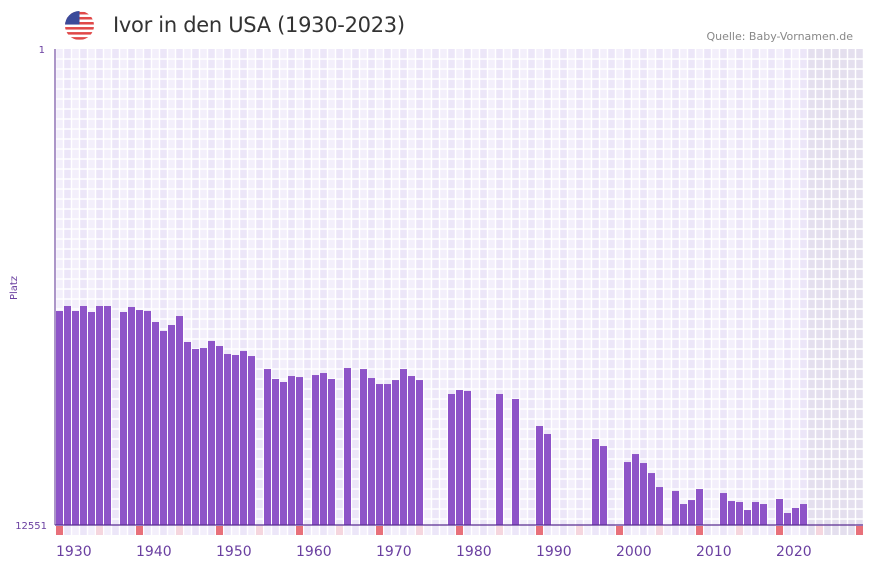  What do you see at coordinates (779, 512) in the screenshot?
I see `bar-2020` at bounding box center [779, 512].